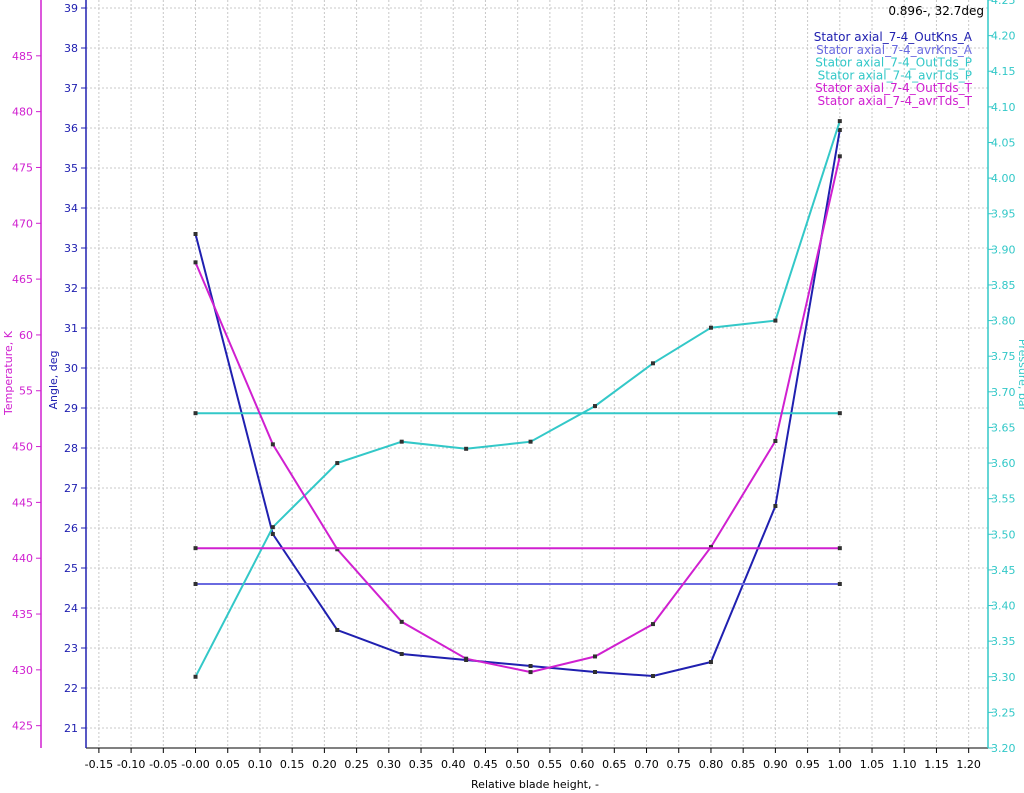 This screenshot has width=1024, height=793. Describe the element at coordinates (678, 764) in the screenshot. I see `x-tick-label: 0.75` at that location.